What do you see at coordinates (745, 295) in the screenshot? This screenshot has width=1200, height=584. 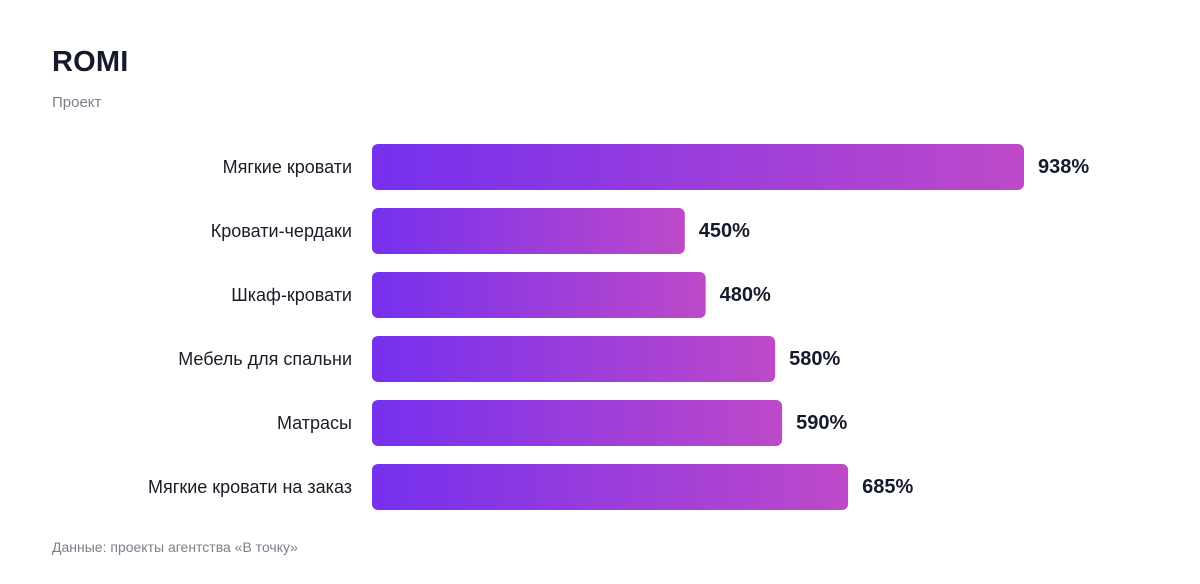 I see `value-label: 480%` at bounding box center [745, 295].